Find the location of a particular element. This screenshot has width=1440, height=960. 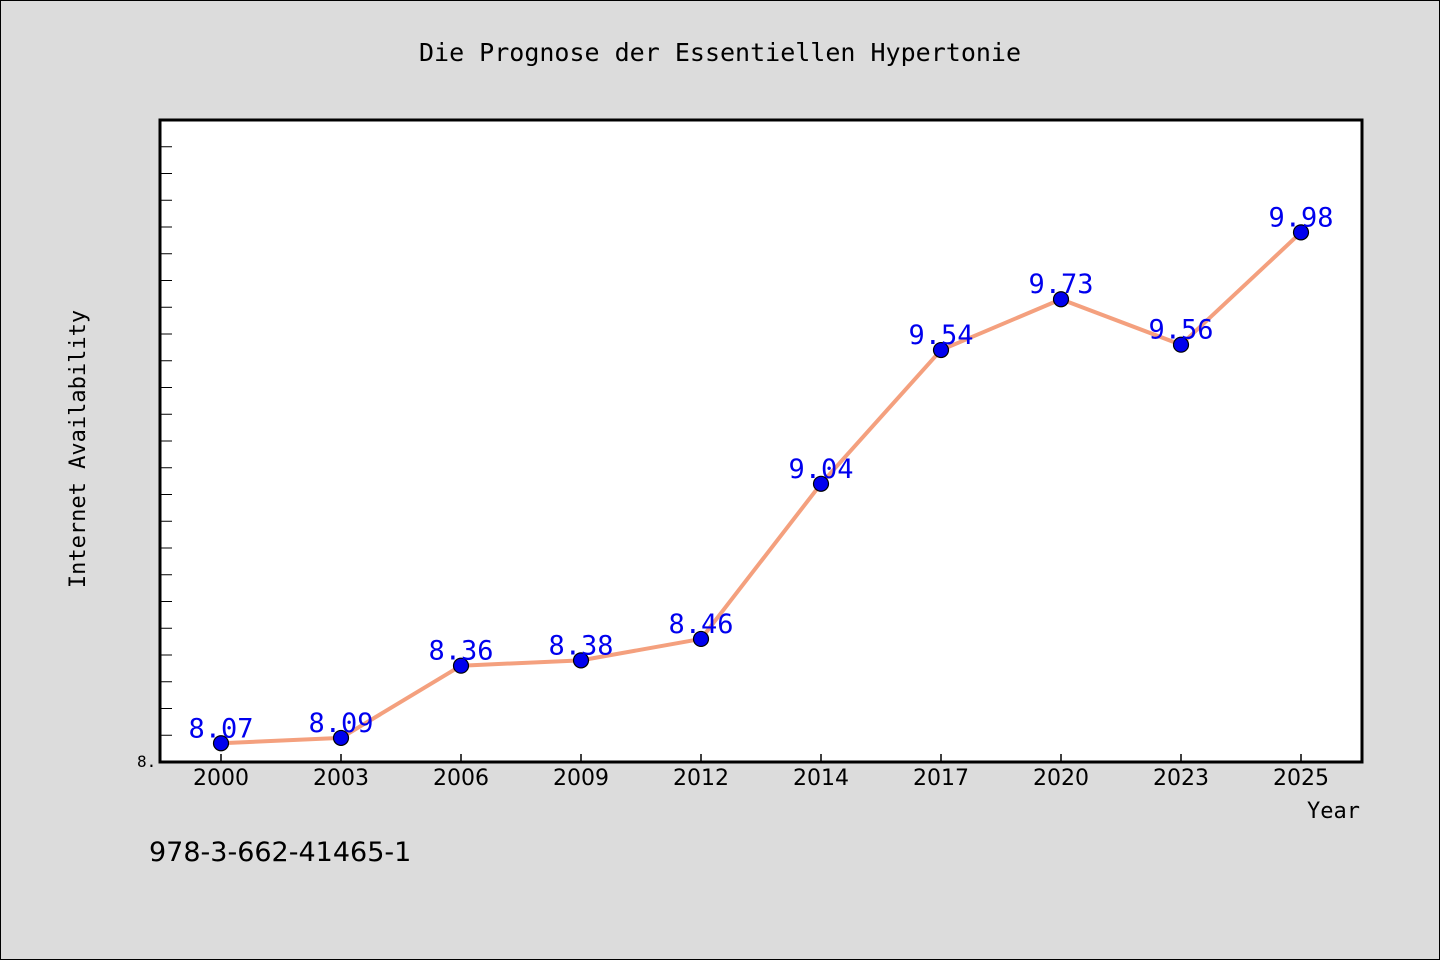

chart-title: Die Prognose der Essentiellen Hypertonie is located at coordinates (720, 52).